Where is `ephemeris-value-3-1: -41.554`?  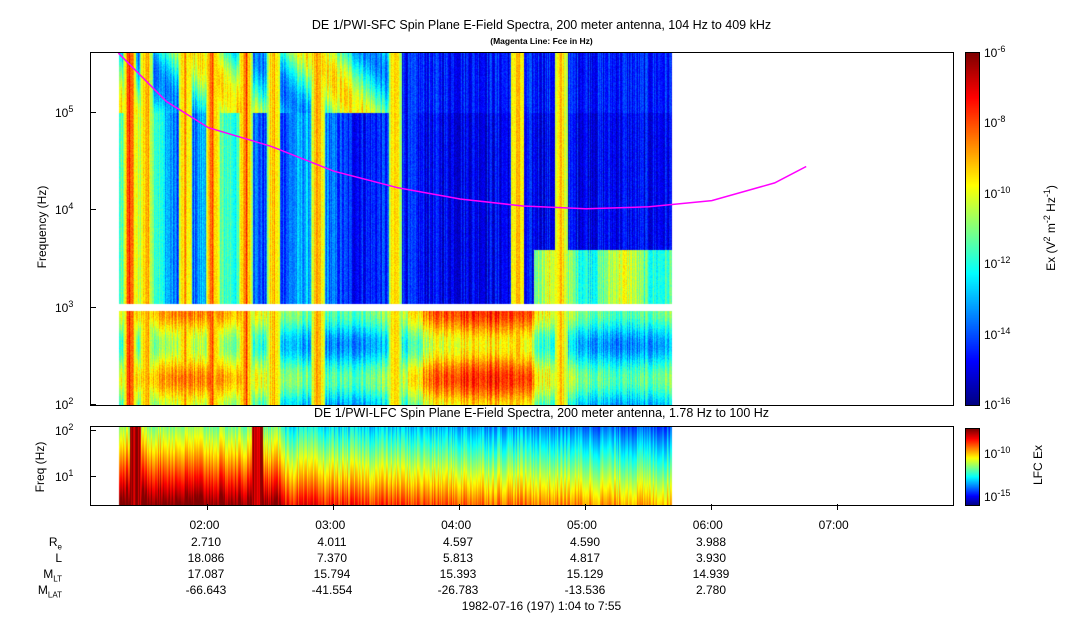
ephemeris-value-3-1: -41.554 is located at coordinates (332, 590).